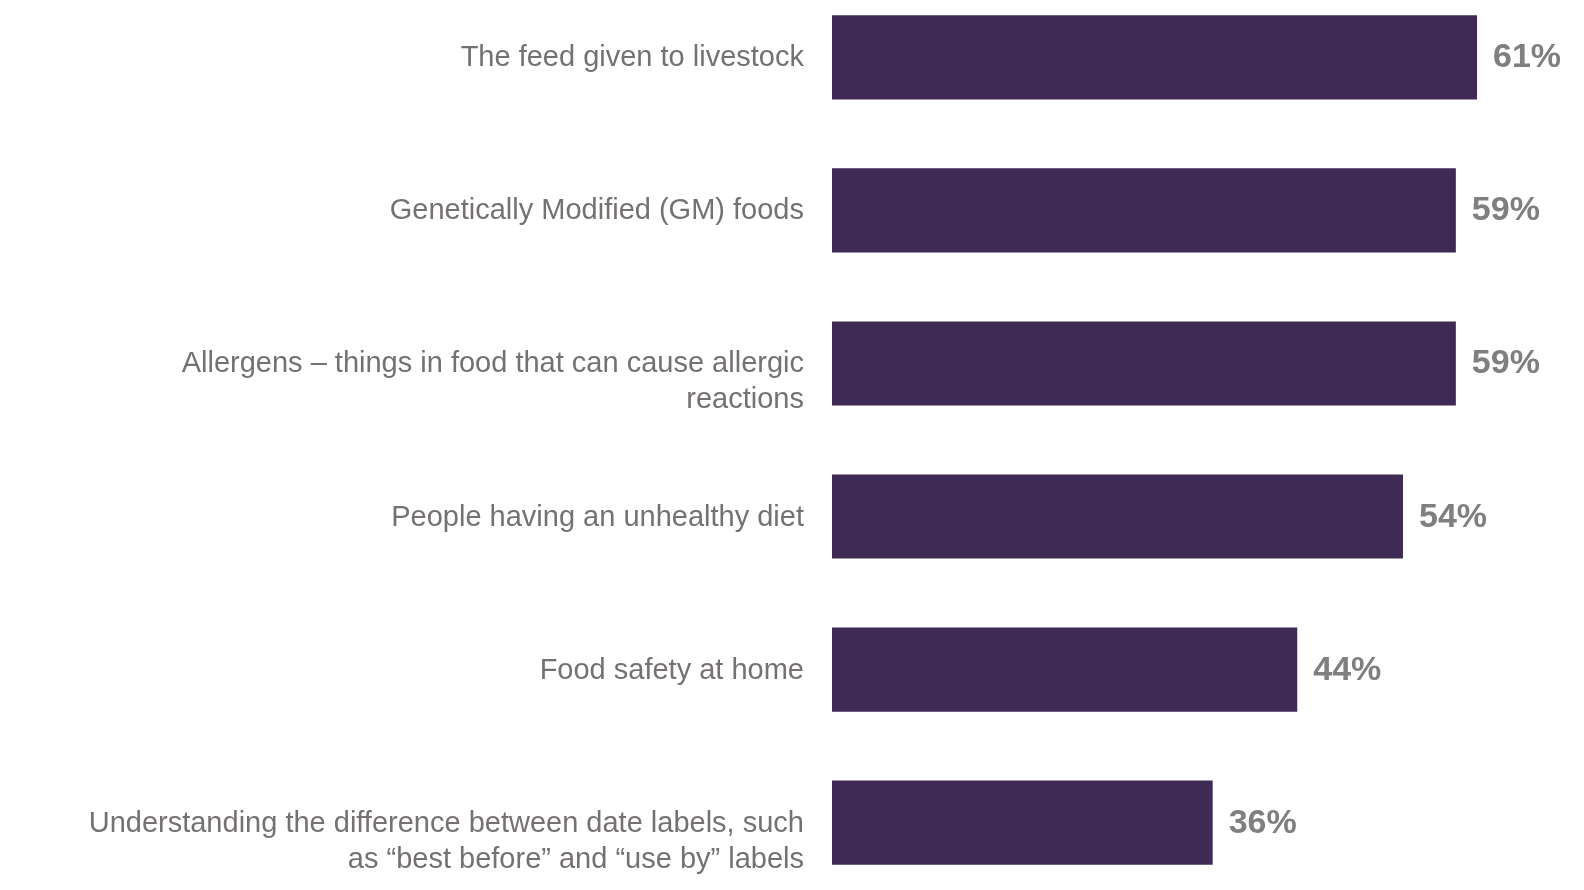 The width and height of the screenshot is (1584, 890). What do you see at coordinates (1527, 55) in the screenshot?
I see `data-label: 61%` at bounding box center [1527, 55].